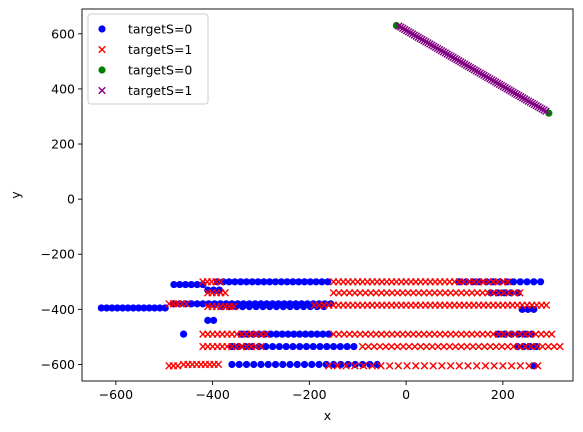 This screenshot has width=583, height=432. Describe the element at coordinates (148, 59) in the screenshot. I see `legend: targetS=0 targetS=1 targetS=0 targetS=1` at that location.